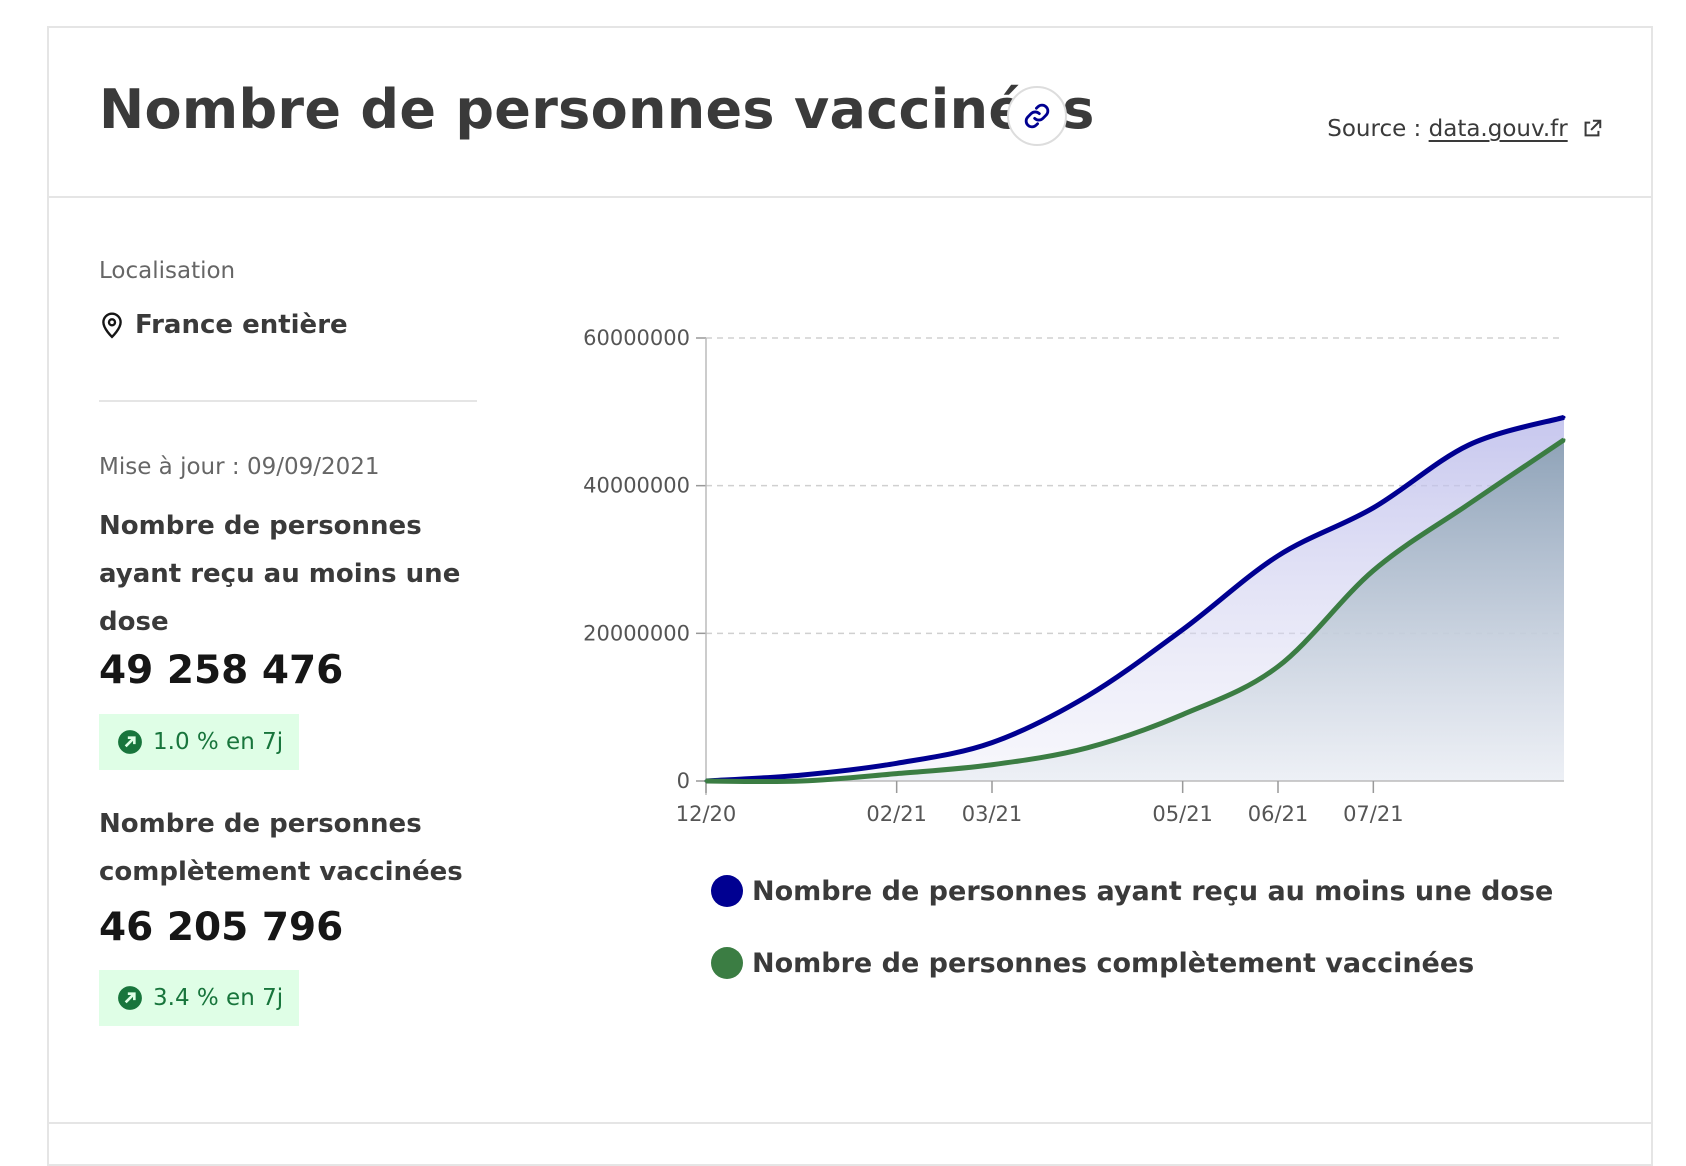 Image resolution: width=1686 pixels, height=1166 pixels. Describe the element at coordinates (636, 486) in the screenshot. I see `y-tick-label: 40000000` at that location.